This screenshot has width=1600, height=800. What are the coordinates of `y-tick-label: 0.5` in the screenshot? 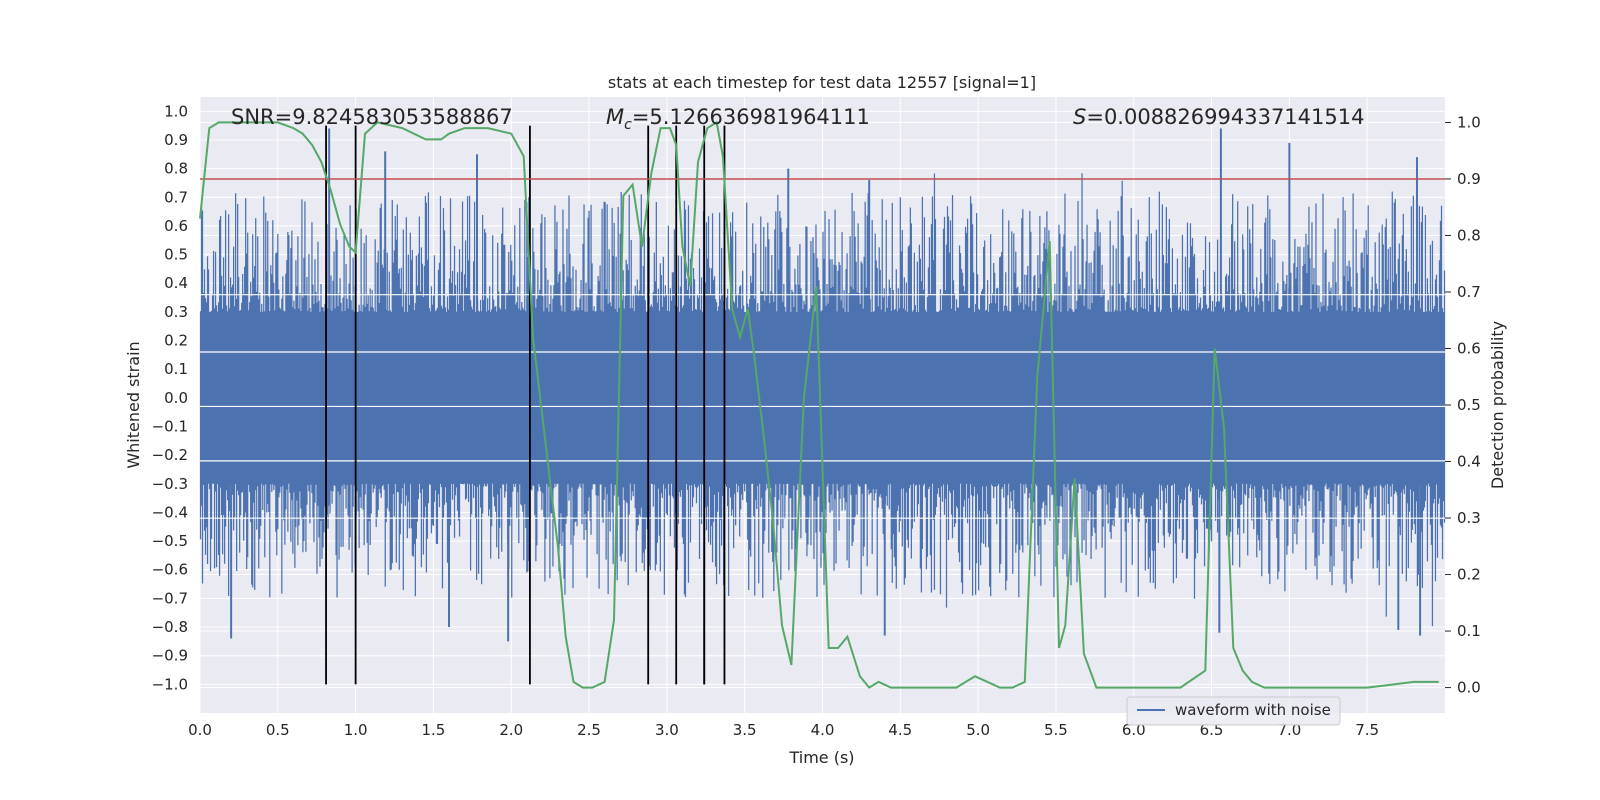 It's located at (176, 255).